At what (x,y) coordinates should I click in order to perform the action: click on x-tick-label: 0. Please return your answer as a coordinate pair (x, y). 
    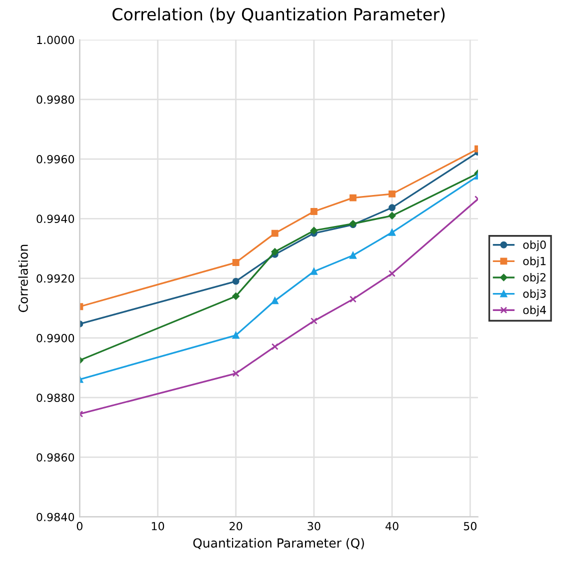
    Looking at the image, I should click on (79, 526).